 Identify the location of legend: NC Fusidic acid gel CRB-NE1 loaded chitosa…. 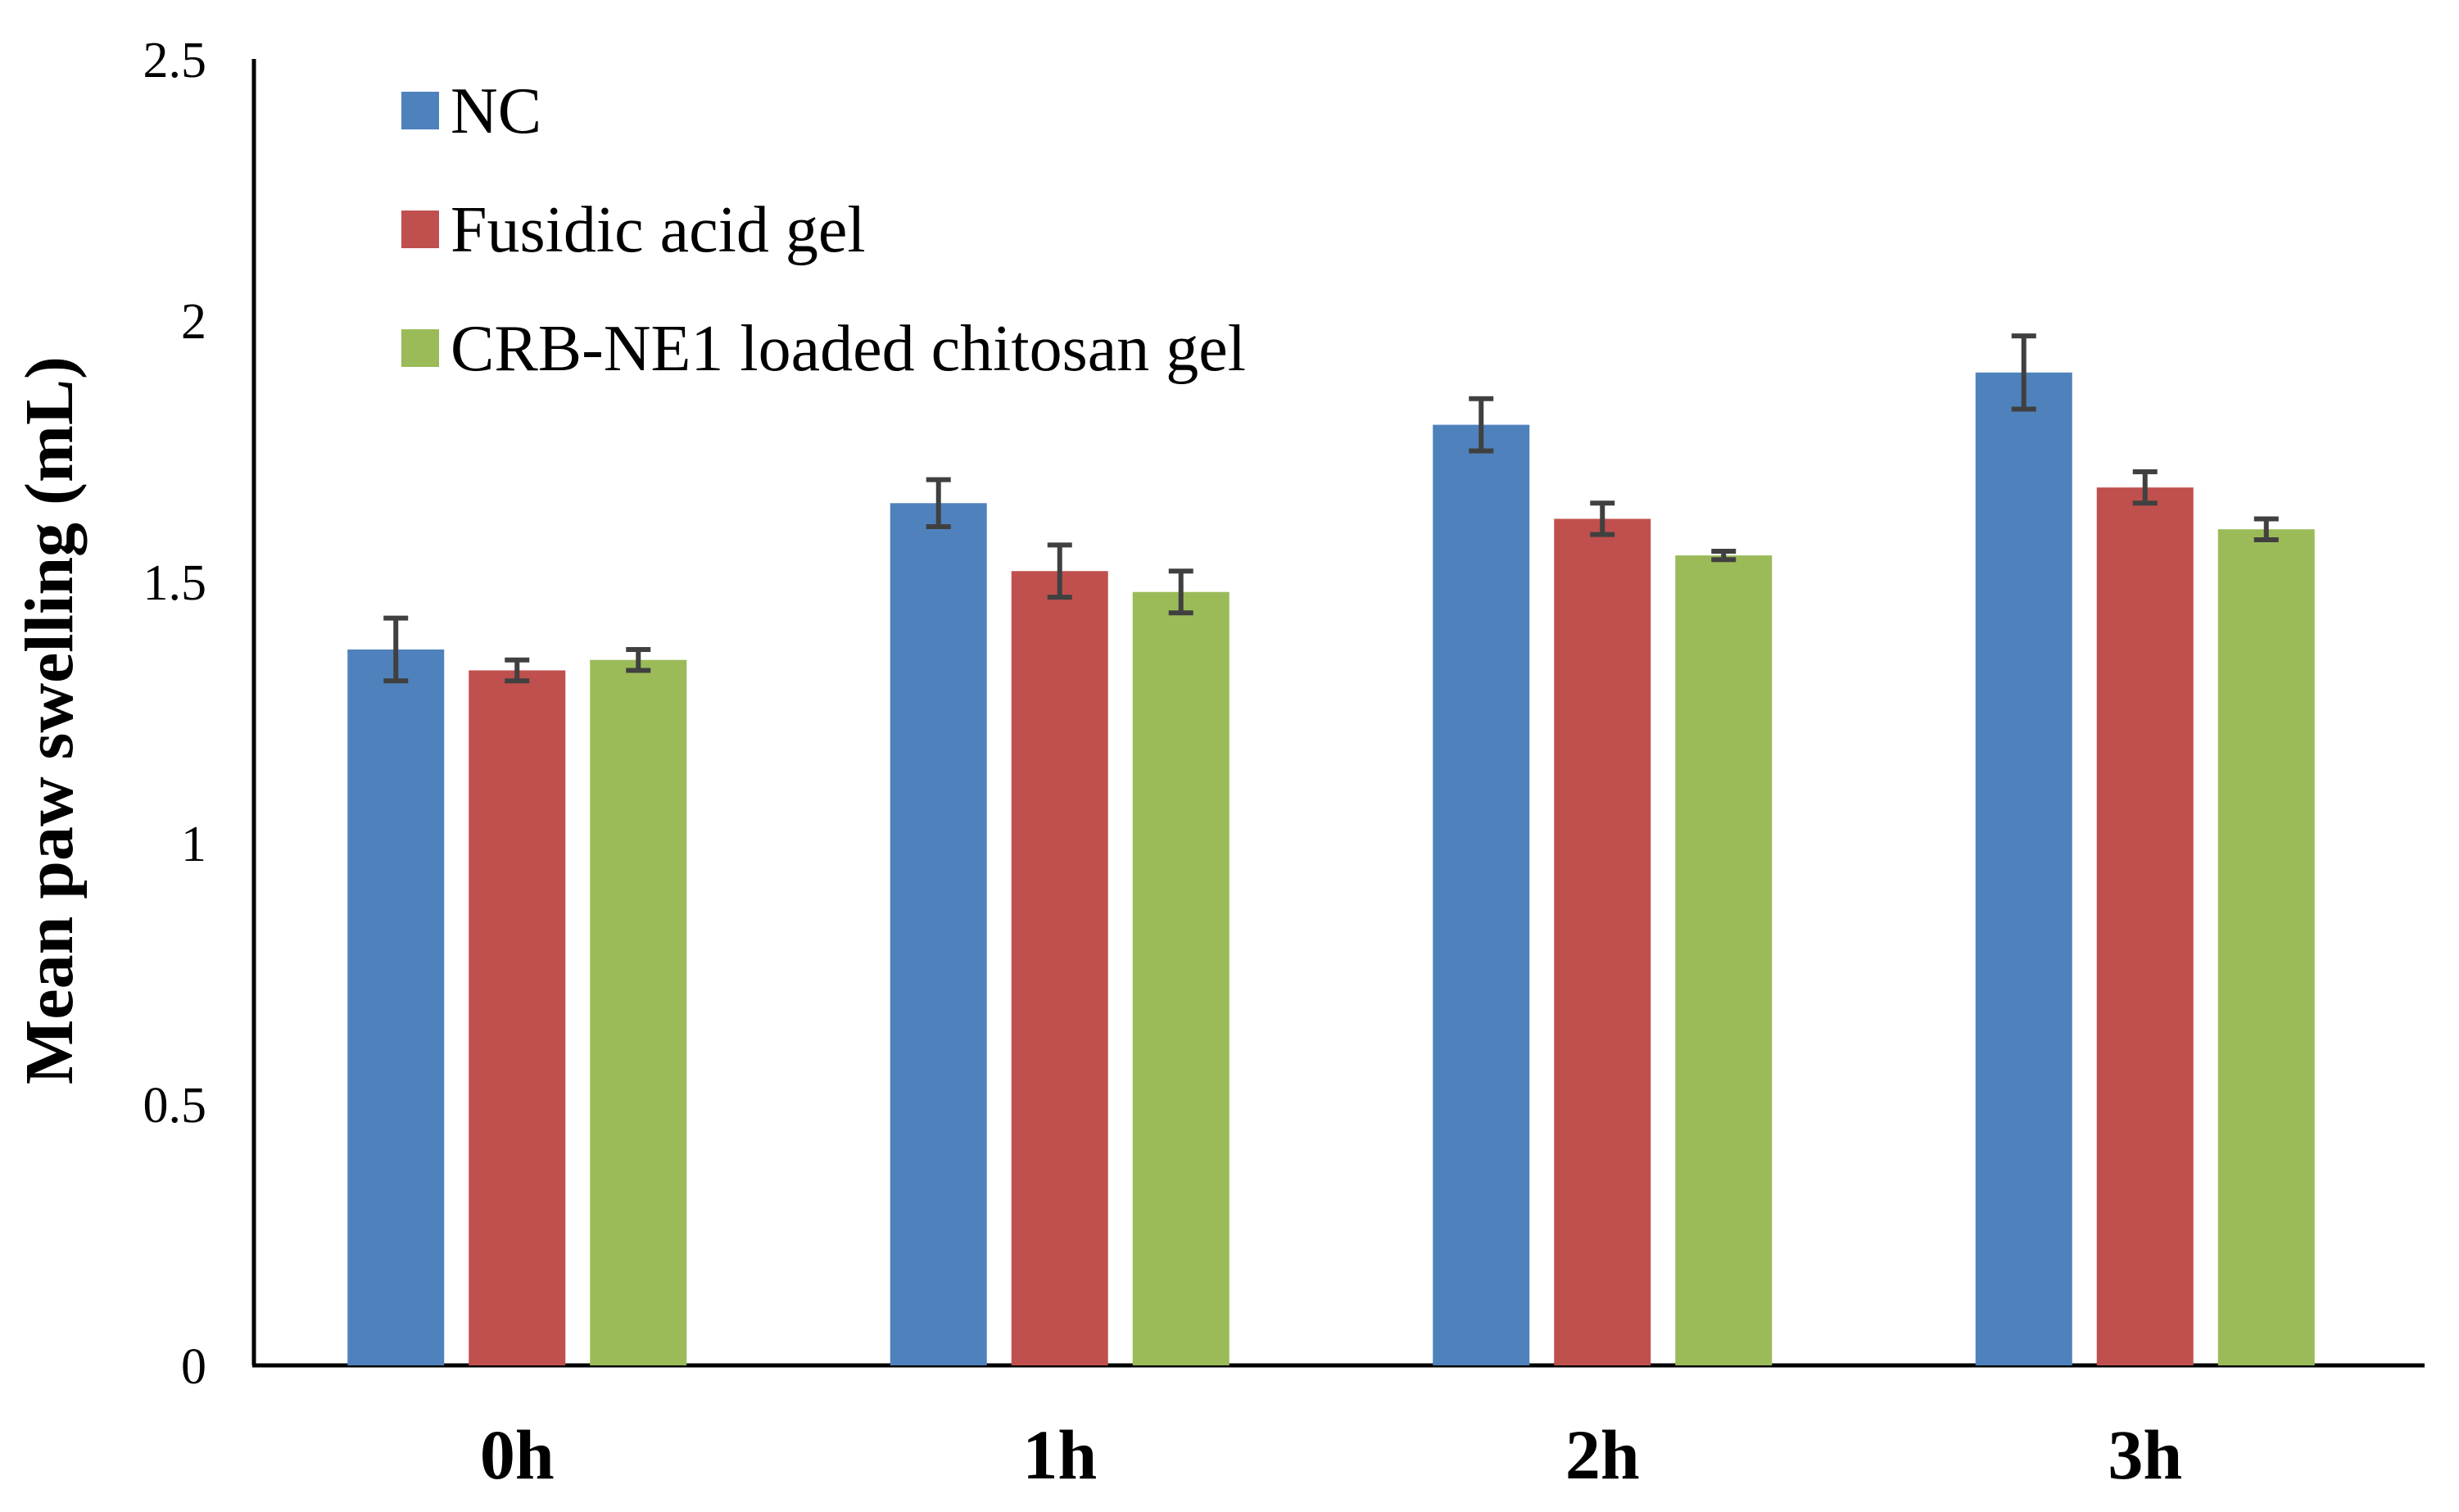
(823, 230).